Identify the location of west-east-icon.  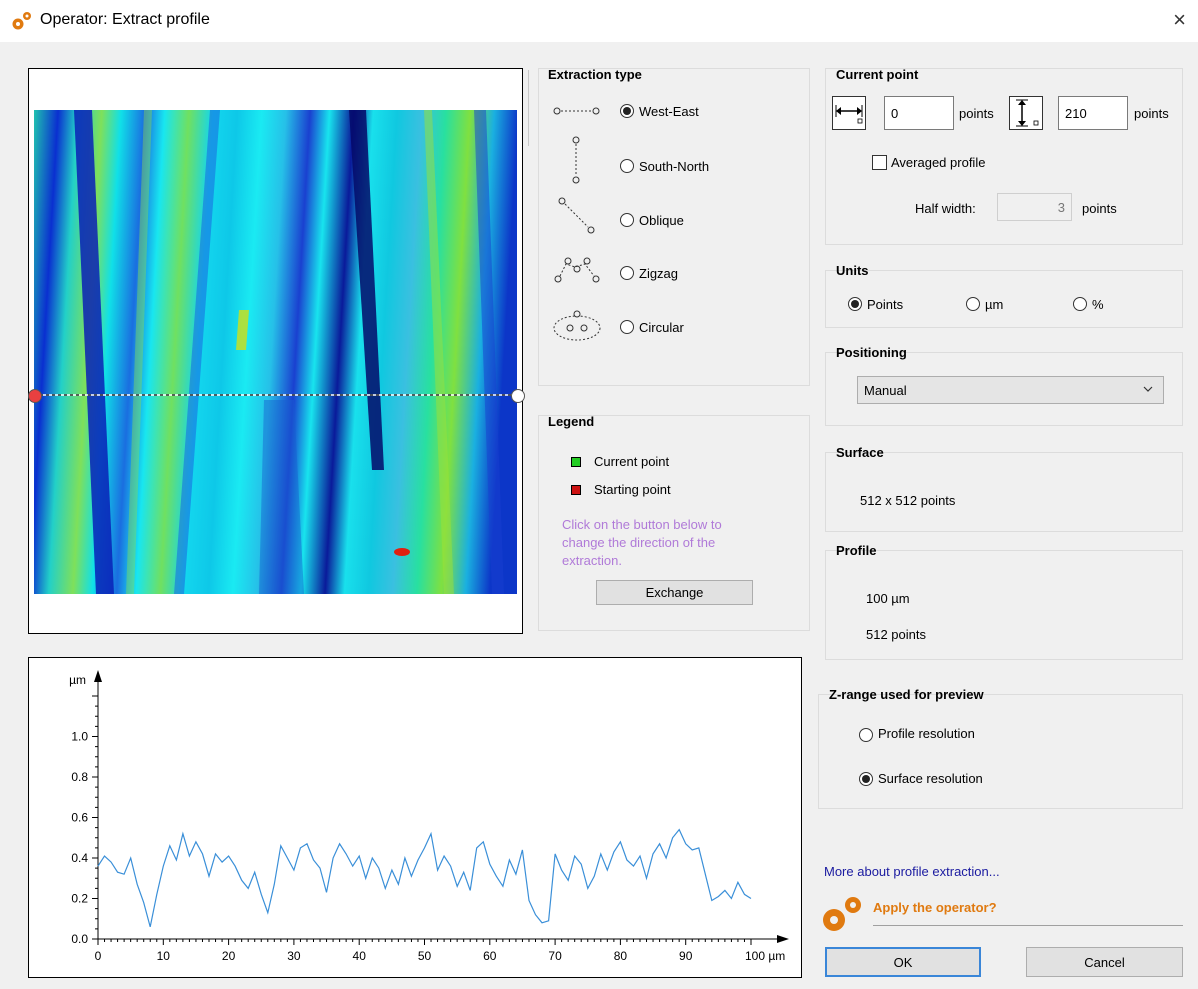
(576, 111).